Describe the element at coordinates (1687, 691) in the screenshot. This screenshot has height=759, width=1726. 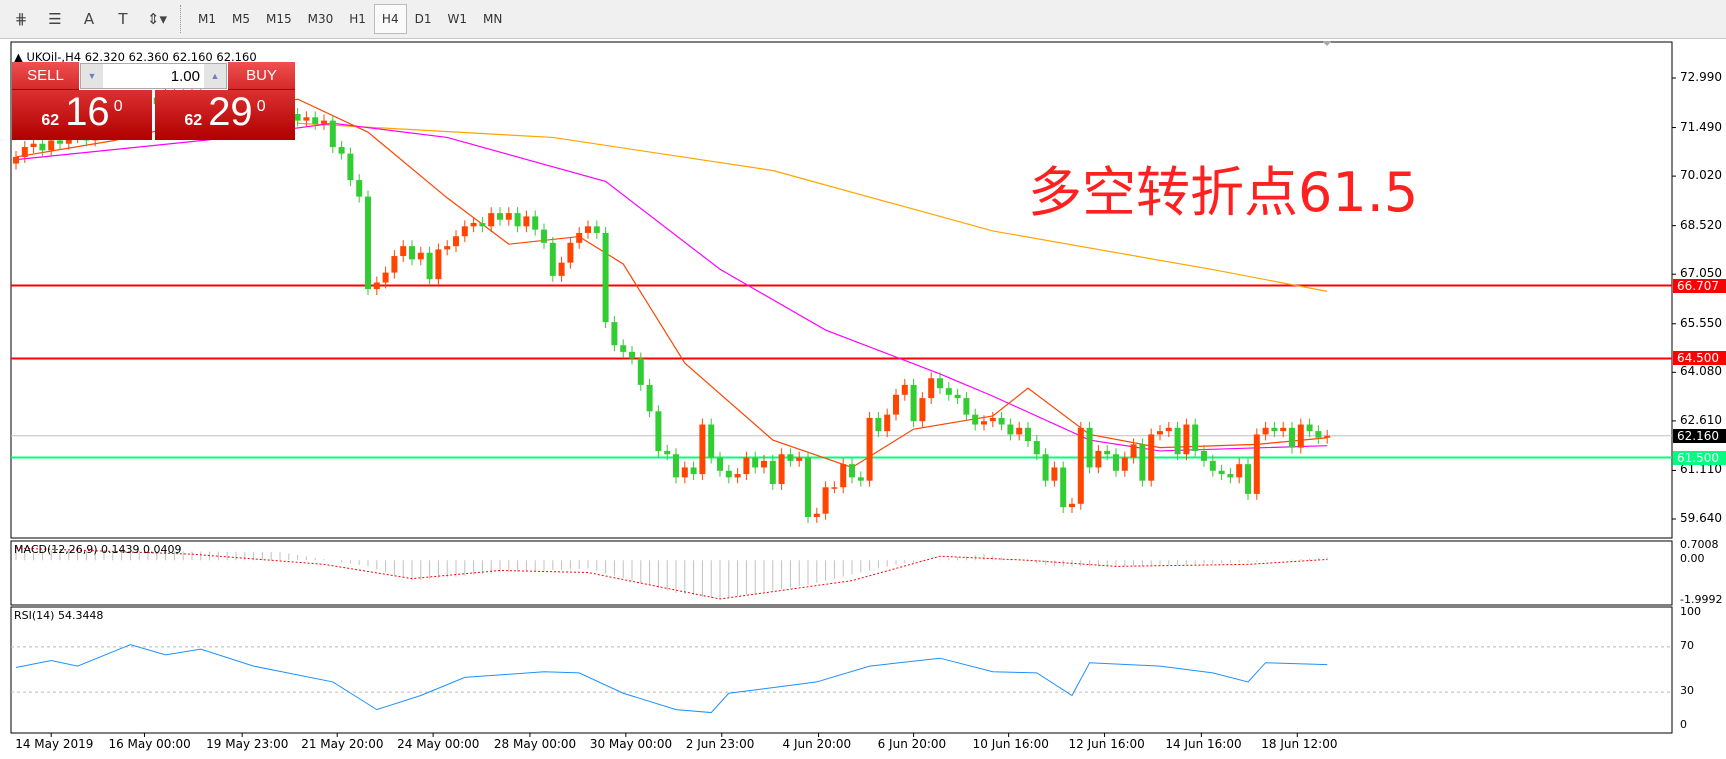
I see `rsi-tick-label: 30` at that location.